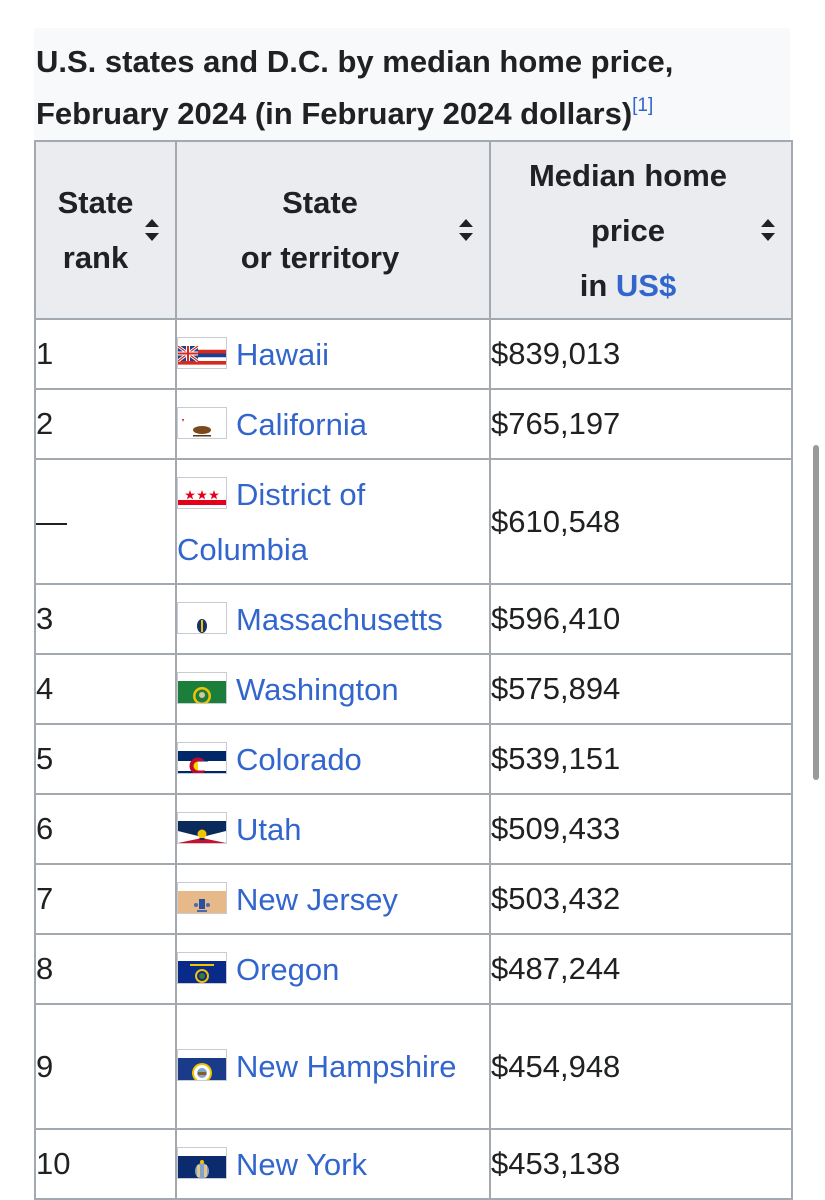 Image resolution: width=825 pixels, height=1200 pixels. I want to click on california-flag-icon, so click(202, 422).